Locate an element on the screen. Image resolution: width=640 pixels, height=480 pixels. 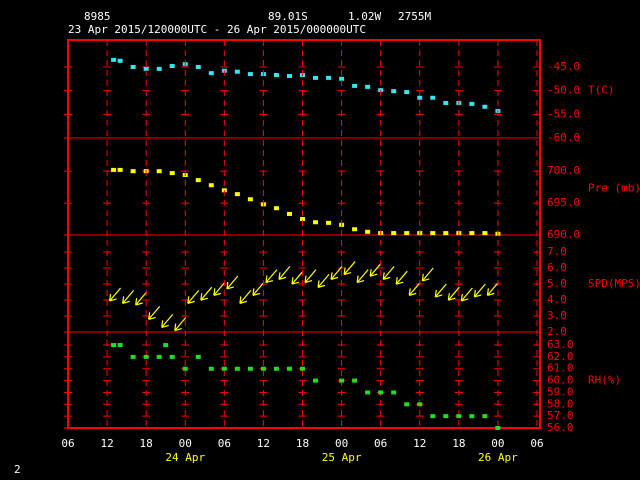
y-tick-label: 5.0 is located at coordinates (557, 283).